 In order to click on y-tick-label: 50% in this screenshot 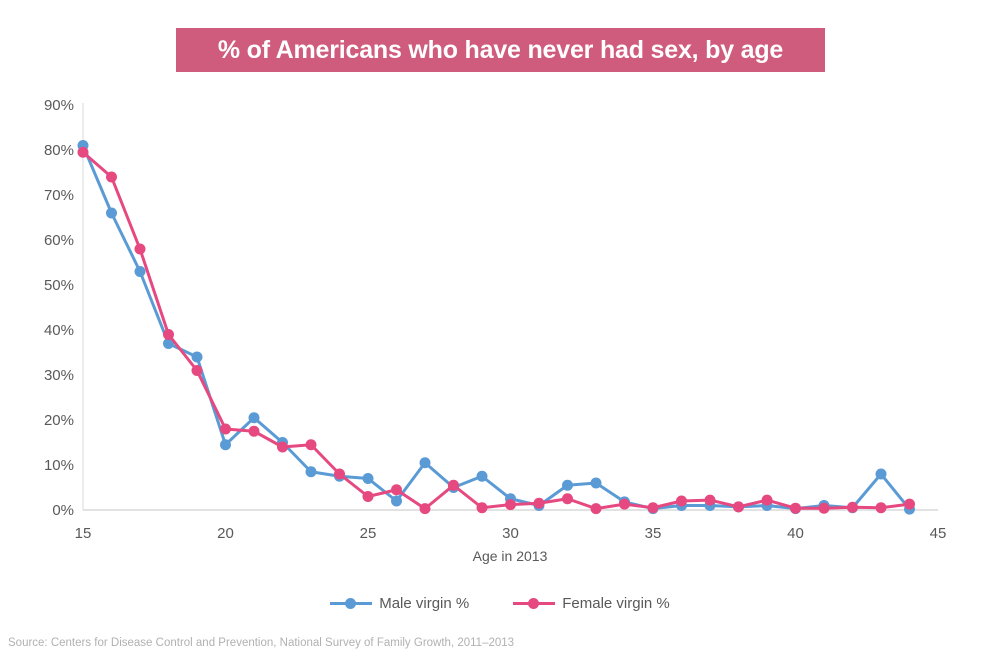, I will do `click(59, 285)`.